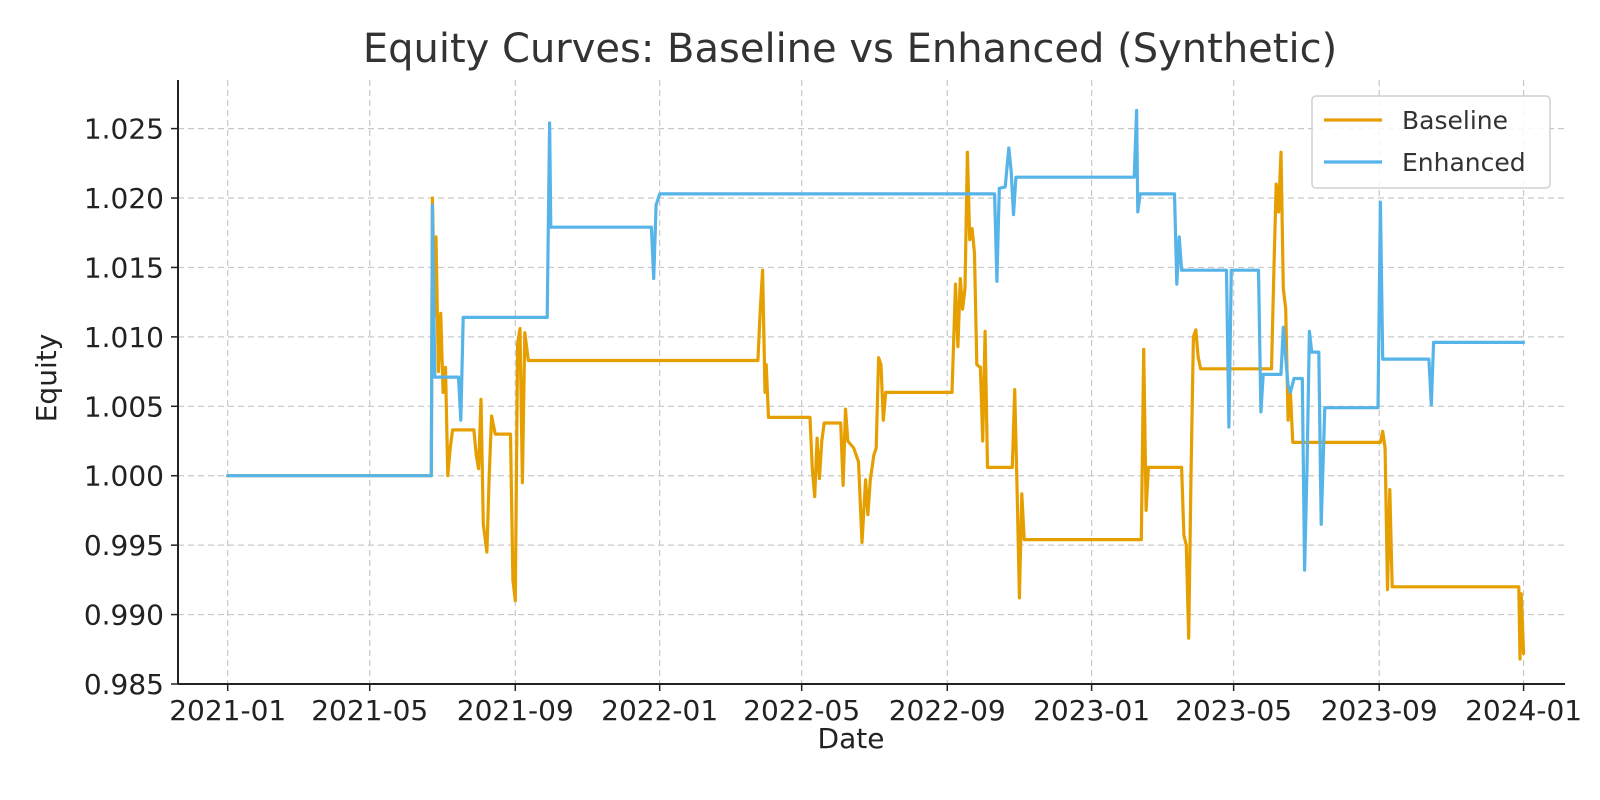  Describe the element at coordinates (801, 710) in the screenshot. I see `x-tick-label: 2022-05` at that location.